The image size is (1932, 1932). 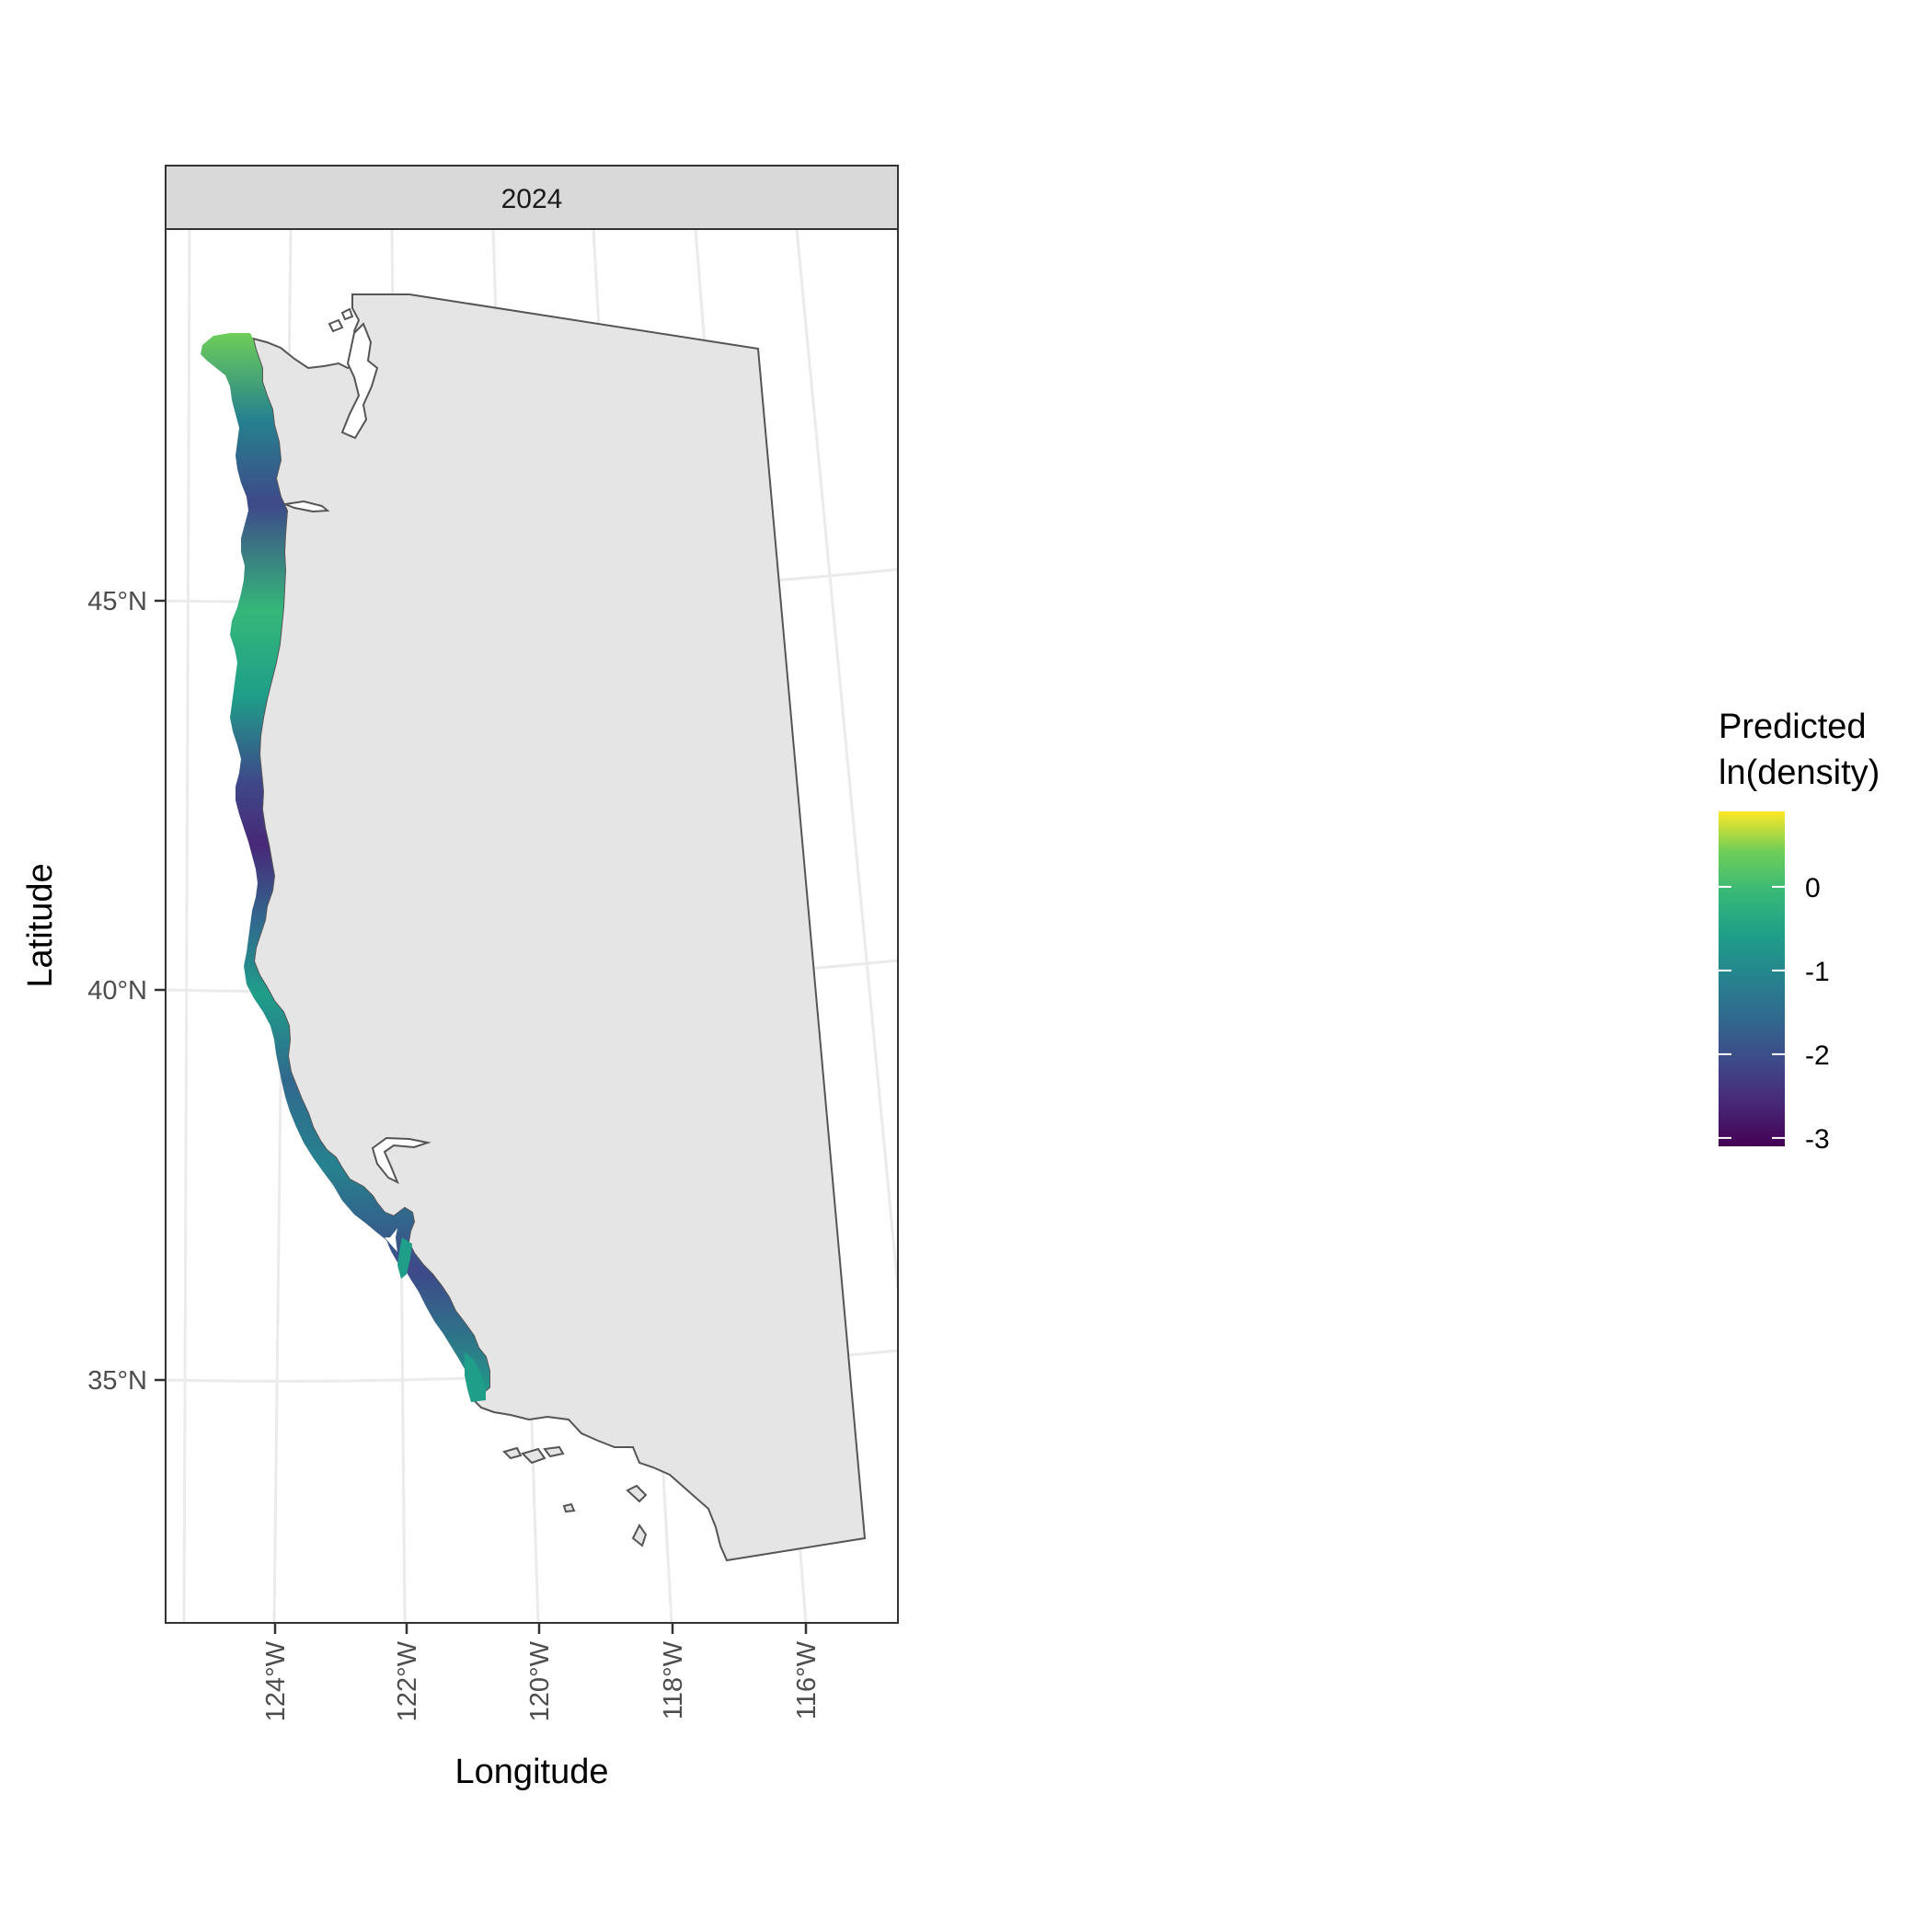 What do you see at coordinates (540, 1680) in the screenshot?
I see `x-tick-label: 120°W` at bounding box center [540, 1680].